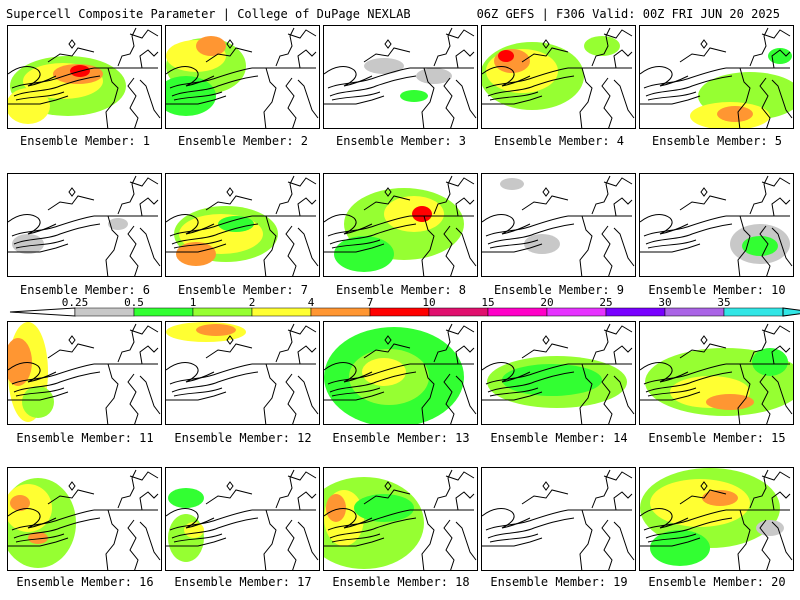 This screenshot has width=800, height=600. Describe the element at coordinates (252, 302) in the screenshot. I see `scale-tick-label: 2` at that location.